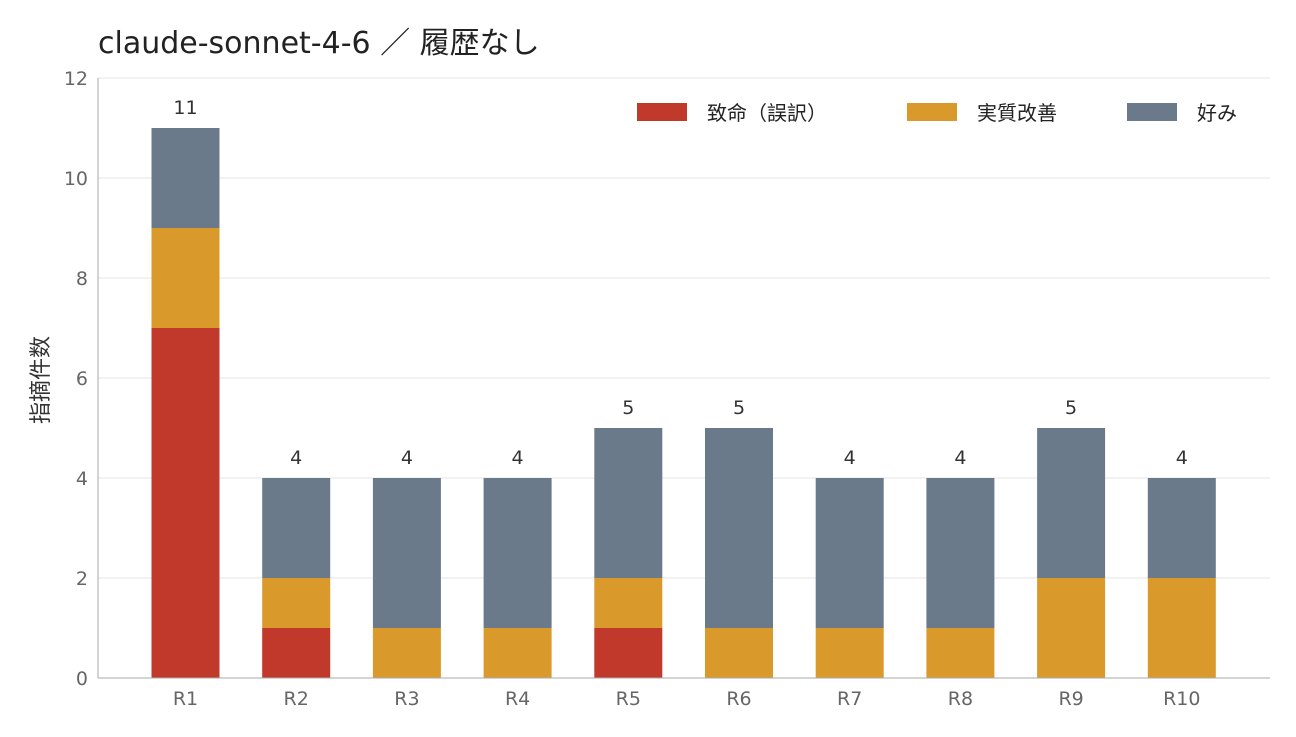 The width and height of the screenshot is (1296, 737). What do you see at coordinates (296, 699) in the screenshot?
I see `x-tick-label: R2` at bounding box center [296, 699].